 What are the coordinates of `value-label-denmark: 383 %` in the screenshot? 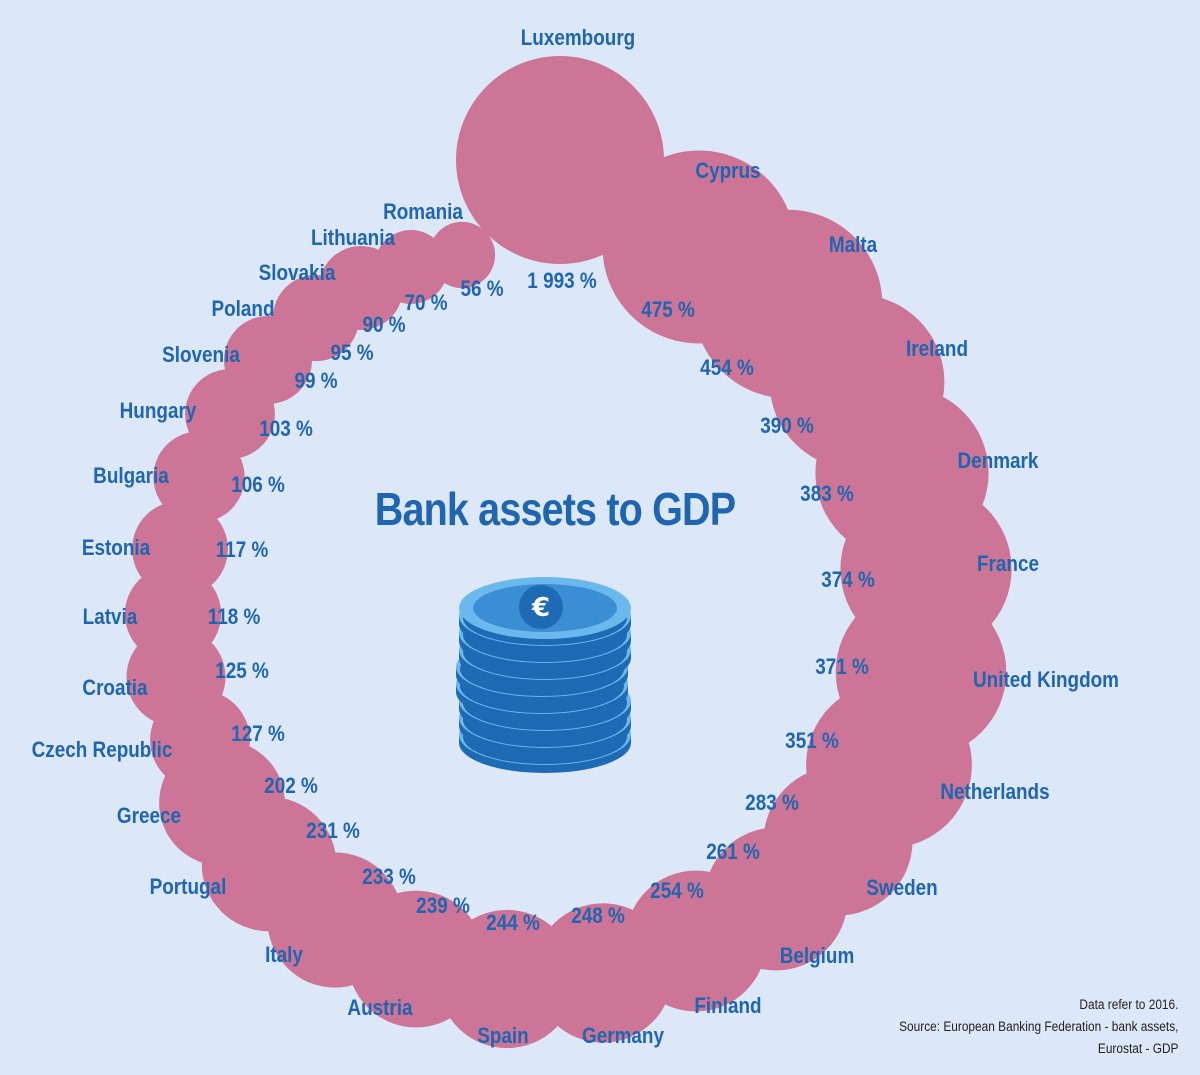 It's located at (827, 494).